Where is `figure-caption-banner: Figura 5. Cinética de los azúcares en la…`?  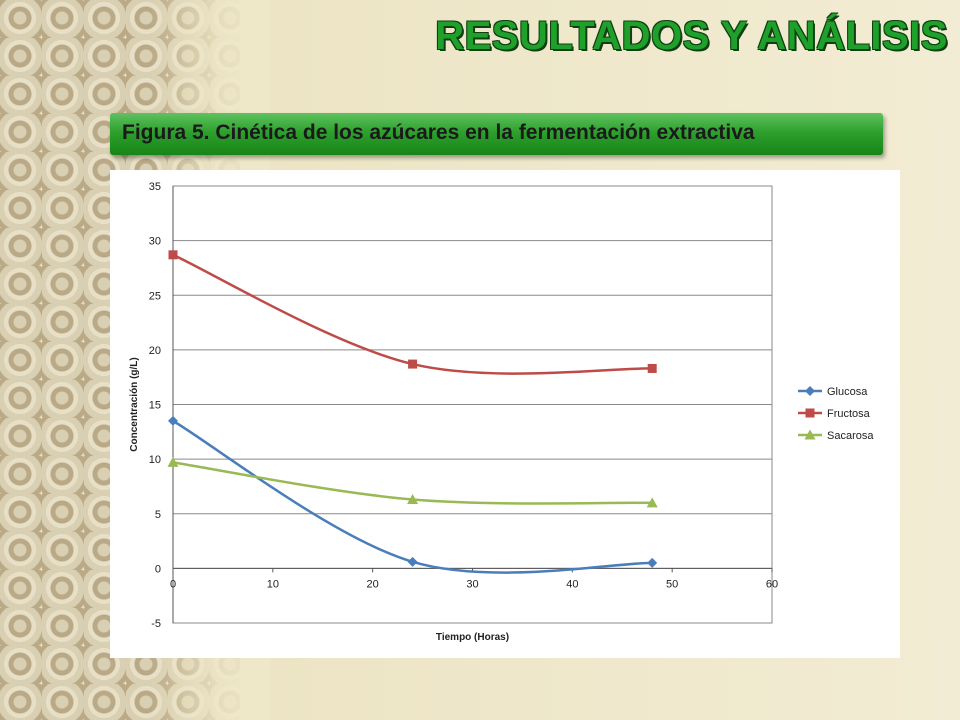
figure-caption-banner: Figura 5. Cinética de los azúcares en la… is located at coordinates (496, 134).